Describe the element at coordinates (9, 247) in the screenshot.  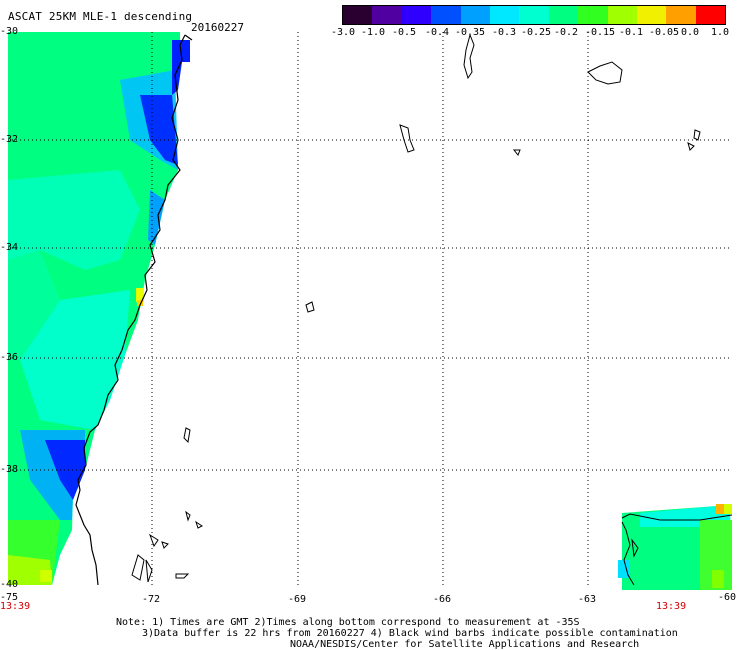
I see `lat-label: -34` at that location.